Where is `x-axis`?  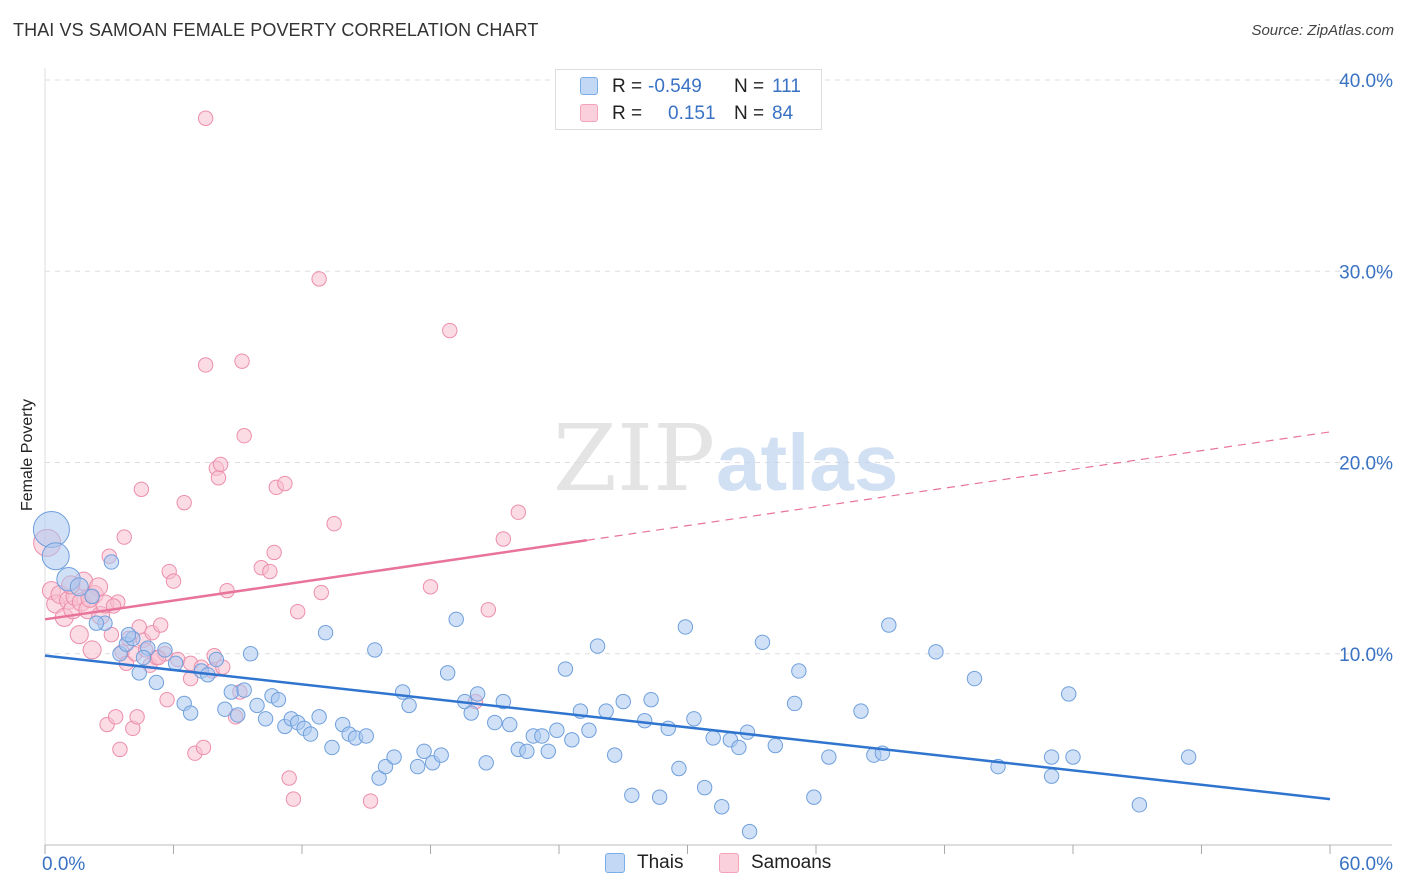 x-axis is located at coordinates (718, 849).